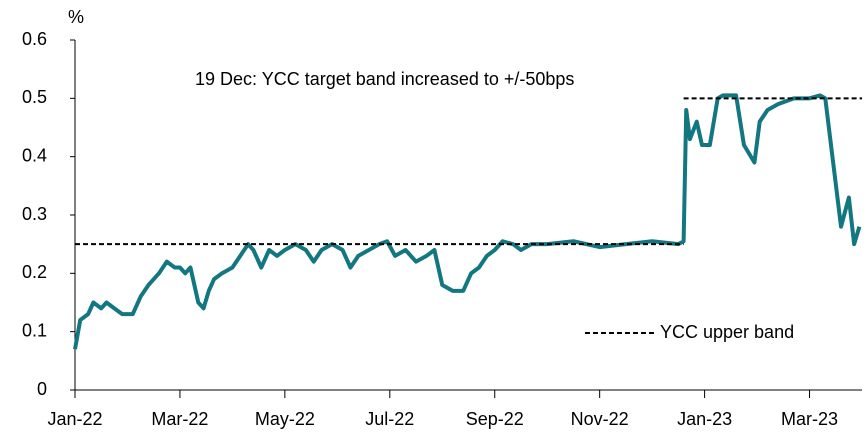 This screenshot has height=441, width=865. What do you see at coordinates (34, 272) in the screenshot?
I see `y-tick-label: 0.2` at bounding box center [34, 272].